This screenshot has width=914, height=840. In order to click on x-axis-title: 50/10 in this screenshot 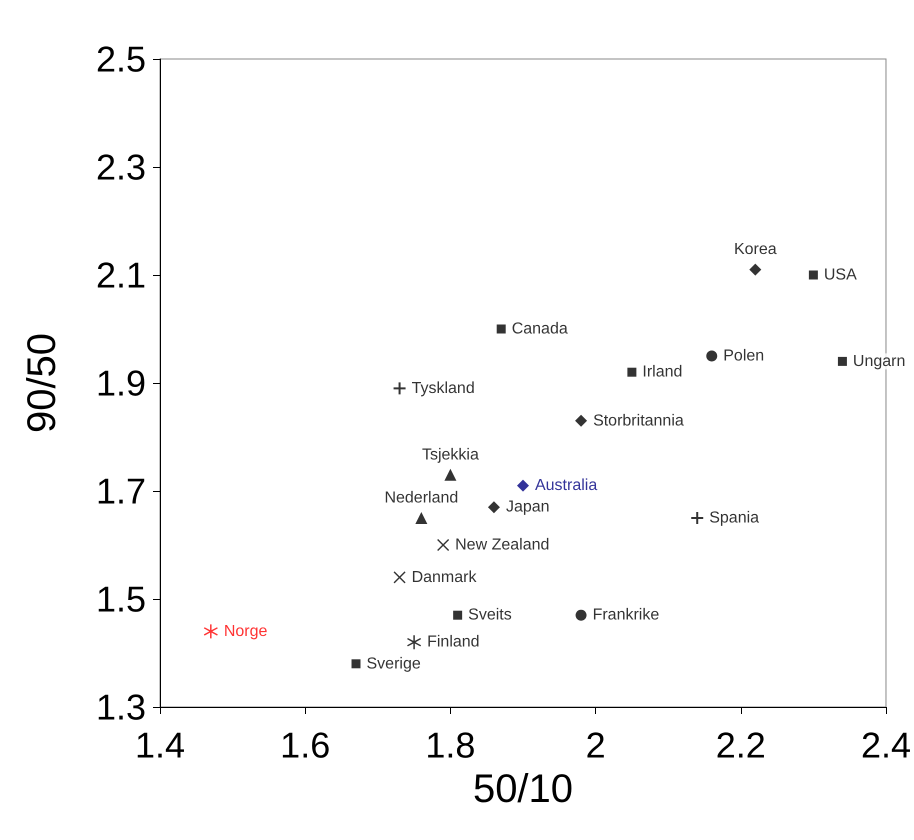, I will do `click(523, 789)`.